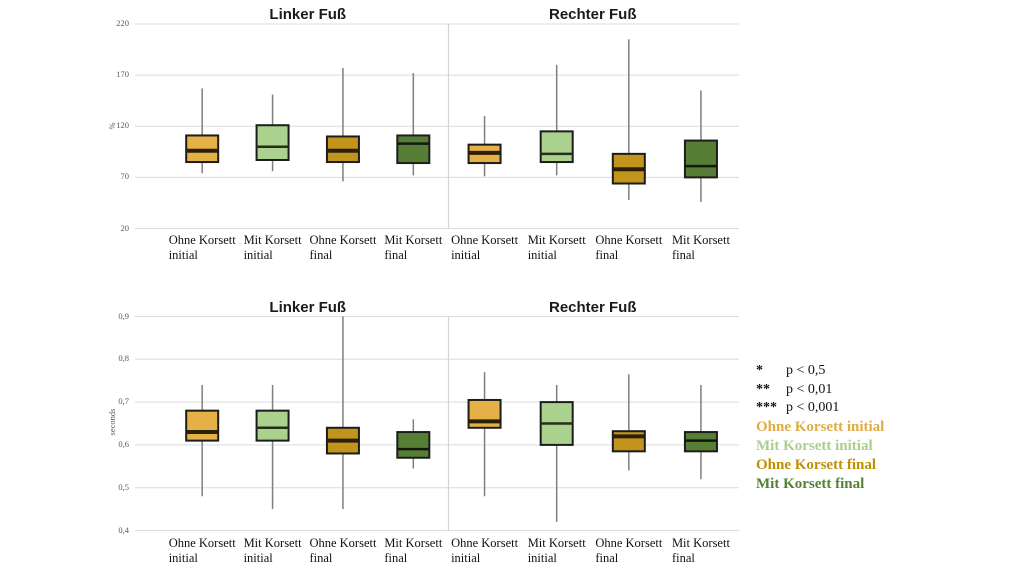 This screenshot has height=576, width=1024. I want to click on significance-label-2: p < 0,01, so click(809, 389).